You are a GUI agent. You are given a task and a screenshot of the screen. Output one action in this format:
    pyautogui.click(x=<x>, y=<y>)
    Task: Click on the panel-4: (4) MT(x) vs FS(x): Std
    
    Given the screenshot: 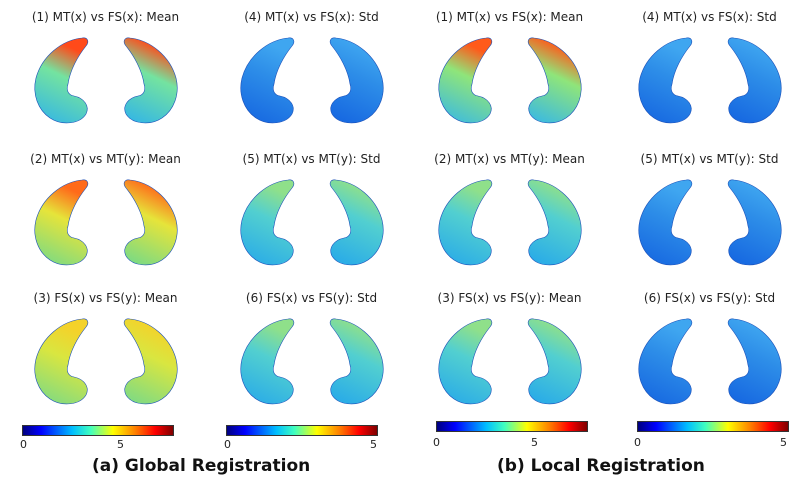 What is the action you would take?
    pyautogui.click(x=706, y=75)
    